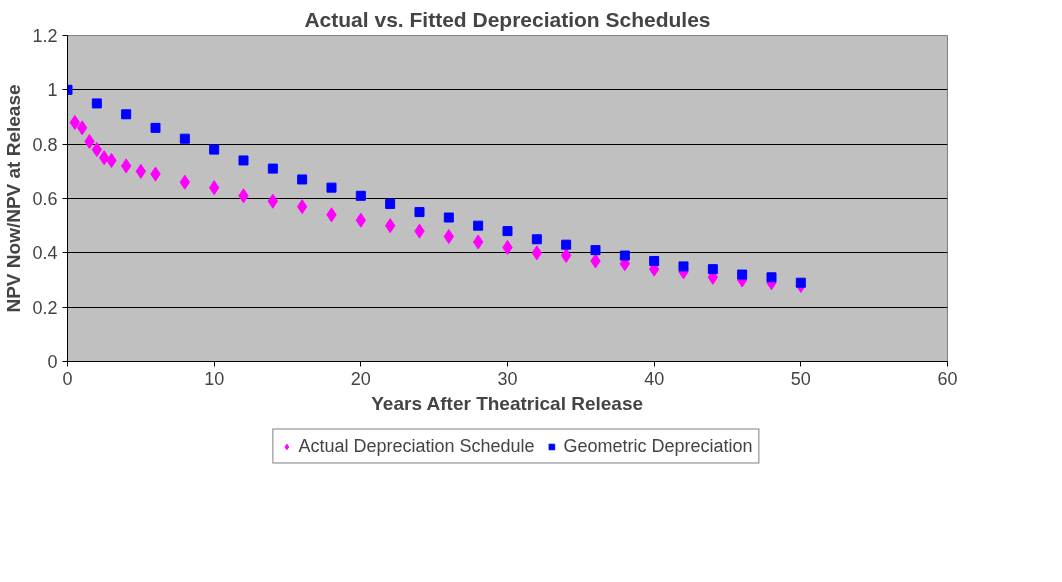  Describe the element at coordinates (52, 90) in the screenshot. I see `y-tick-label: 1` at that location.